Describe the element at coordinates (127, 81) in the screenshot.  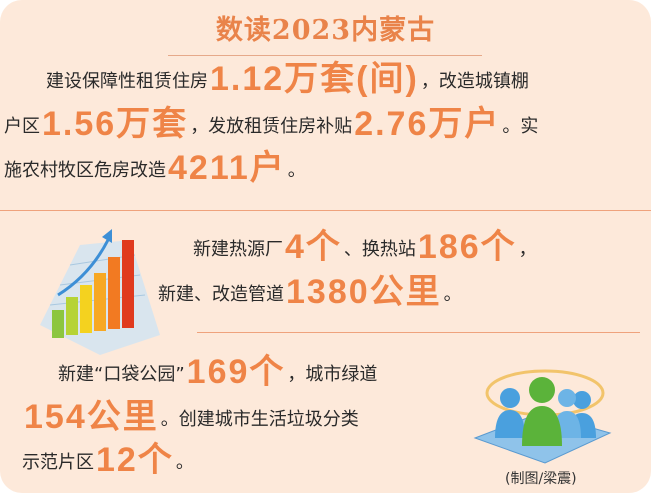
I see `body-text: 建设保障性租赁住房` at that location.